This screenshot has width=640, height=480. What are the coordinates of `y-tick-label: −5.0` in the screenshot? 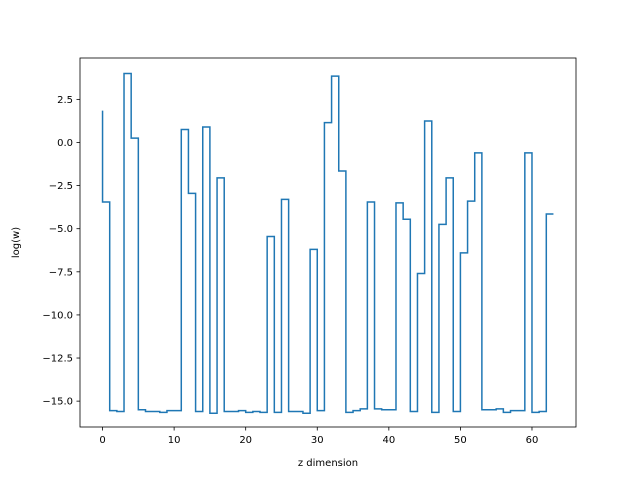 It's located at (61, 229).